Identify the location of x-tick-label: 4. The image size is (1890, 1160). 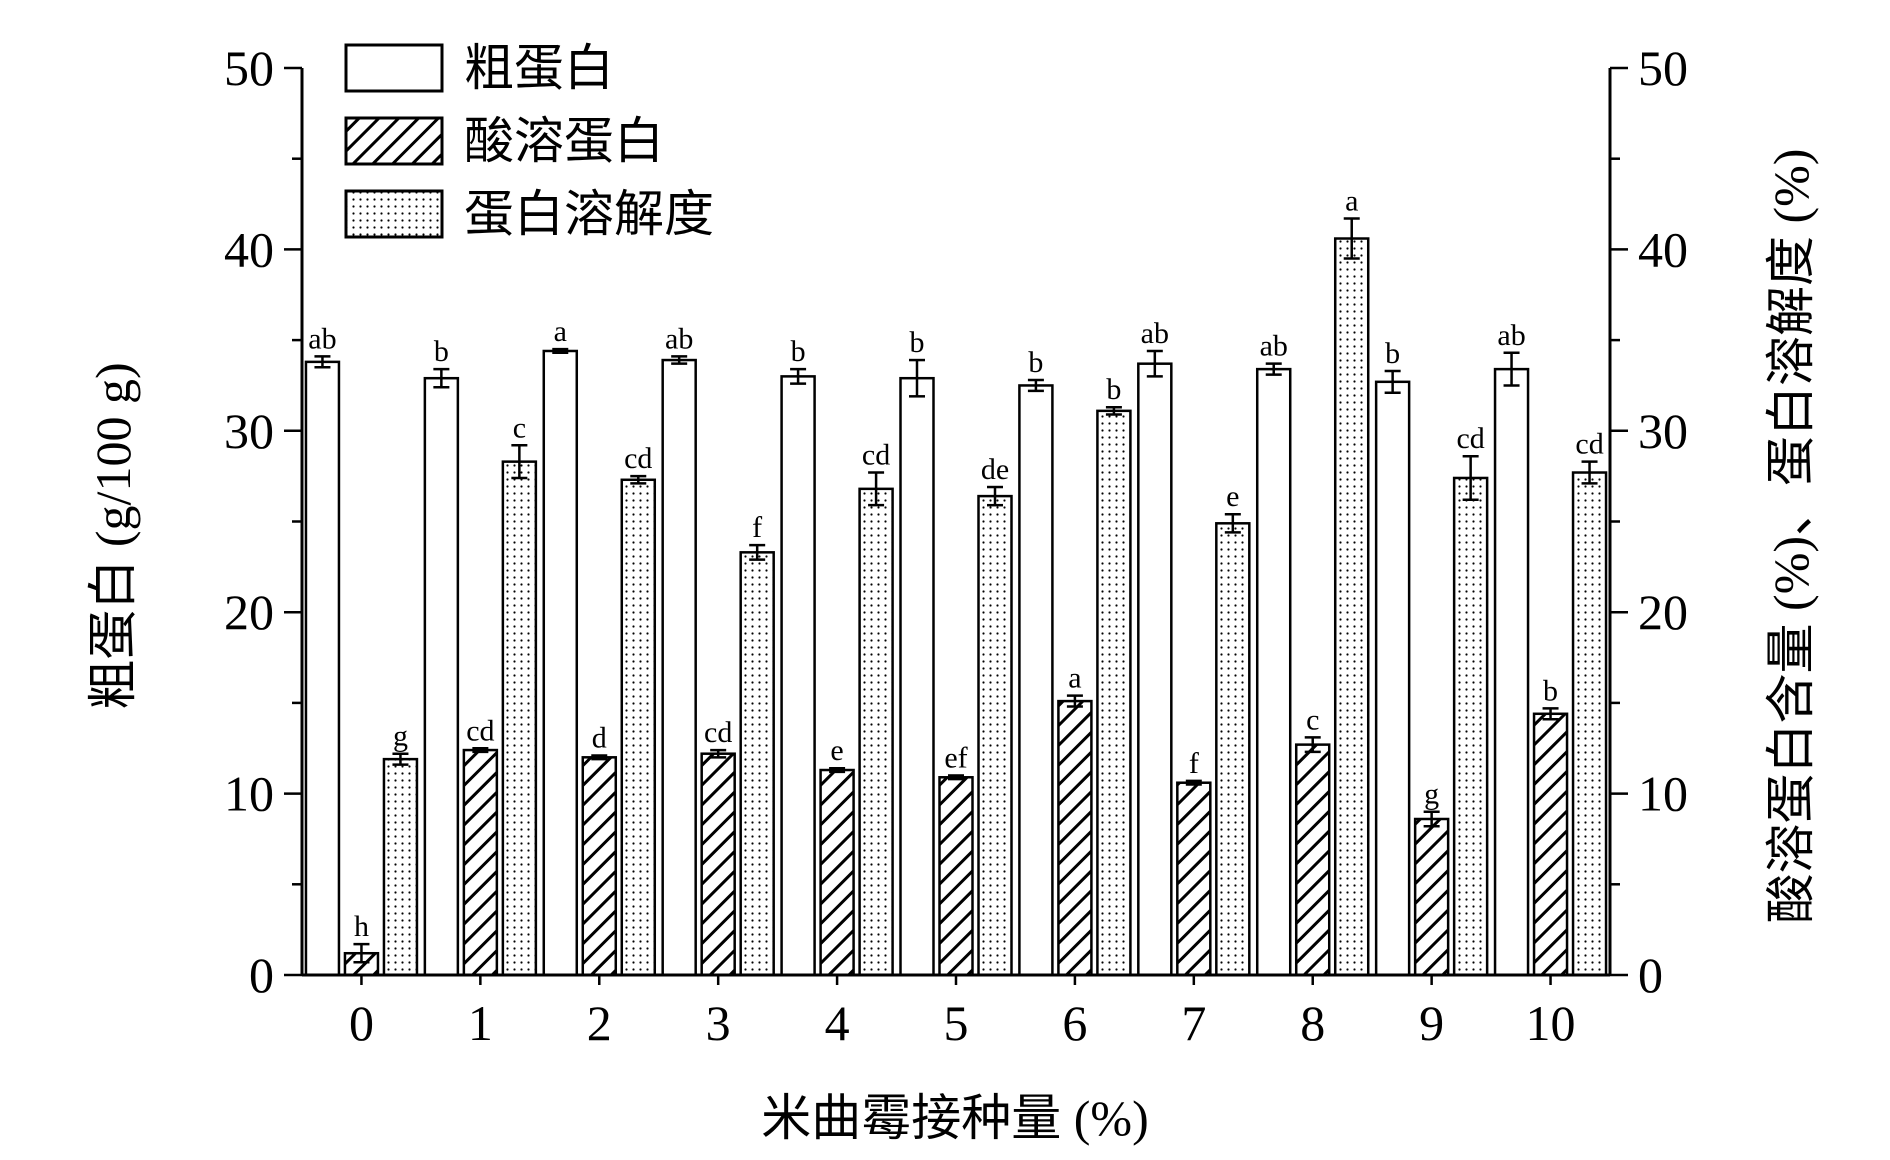
(837, 1023).